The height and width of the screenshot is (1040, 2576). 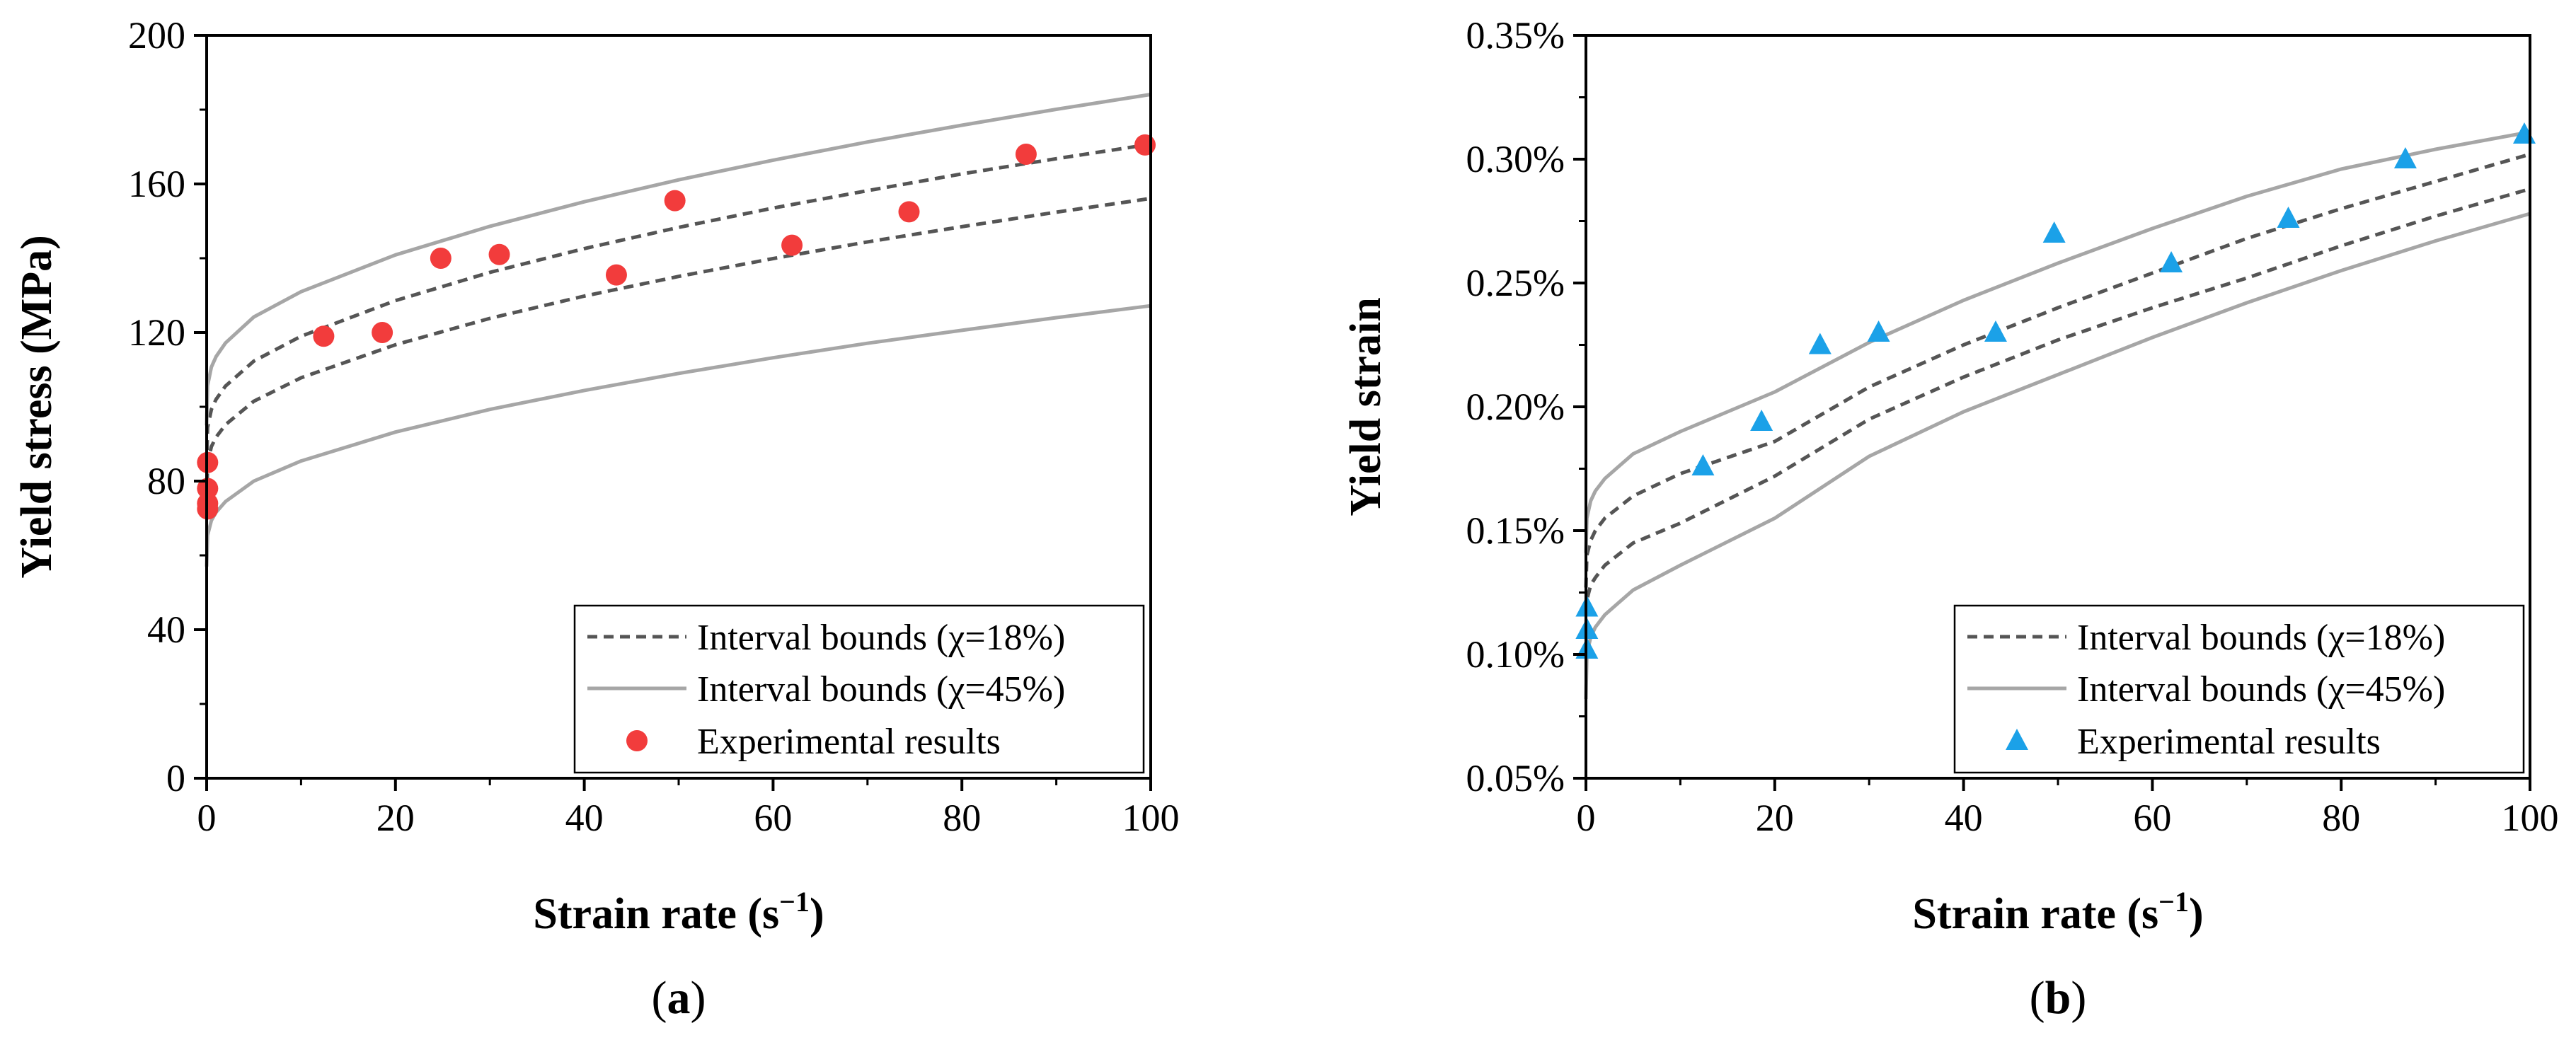 What do you see at coordinates (773, 818) in the screenshot?
I see `panel-a-x-tick-label: 60` at bounding box center [773, 818].